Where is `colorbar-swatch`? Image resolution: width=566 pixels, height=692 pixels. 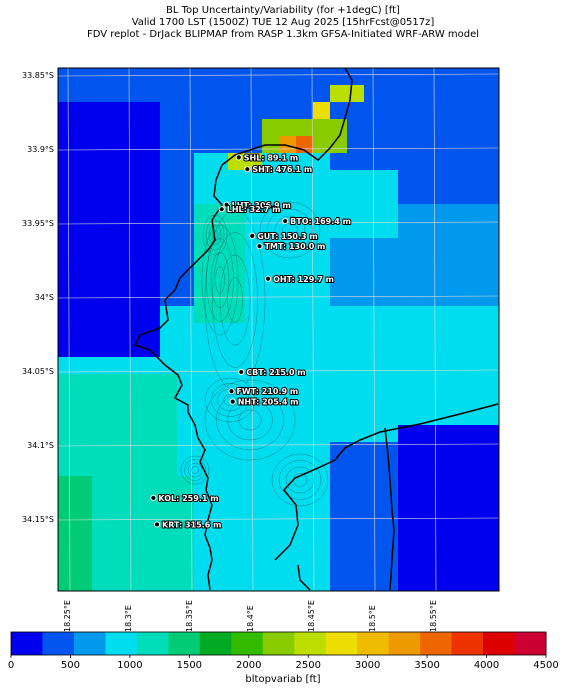 colorbar-swatch is located at coordinates (341, 643).